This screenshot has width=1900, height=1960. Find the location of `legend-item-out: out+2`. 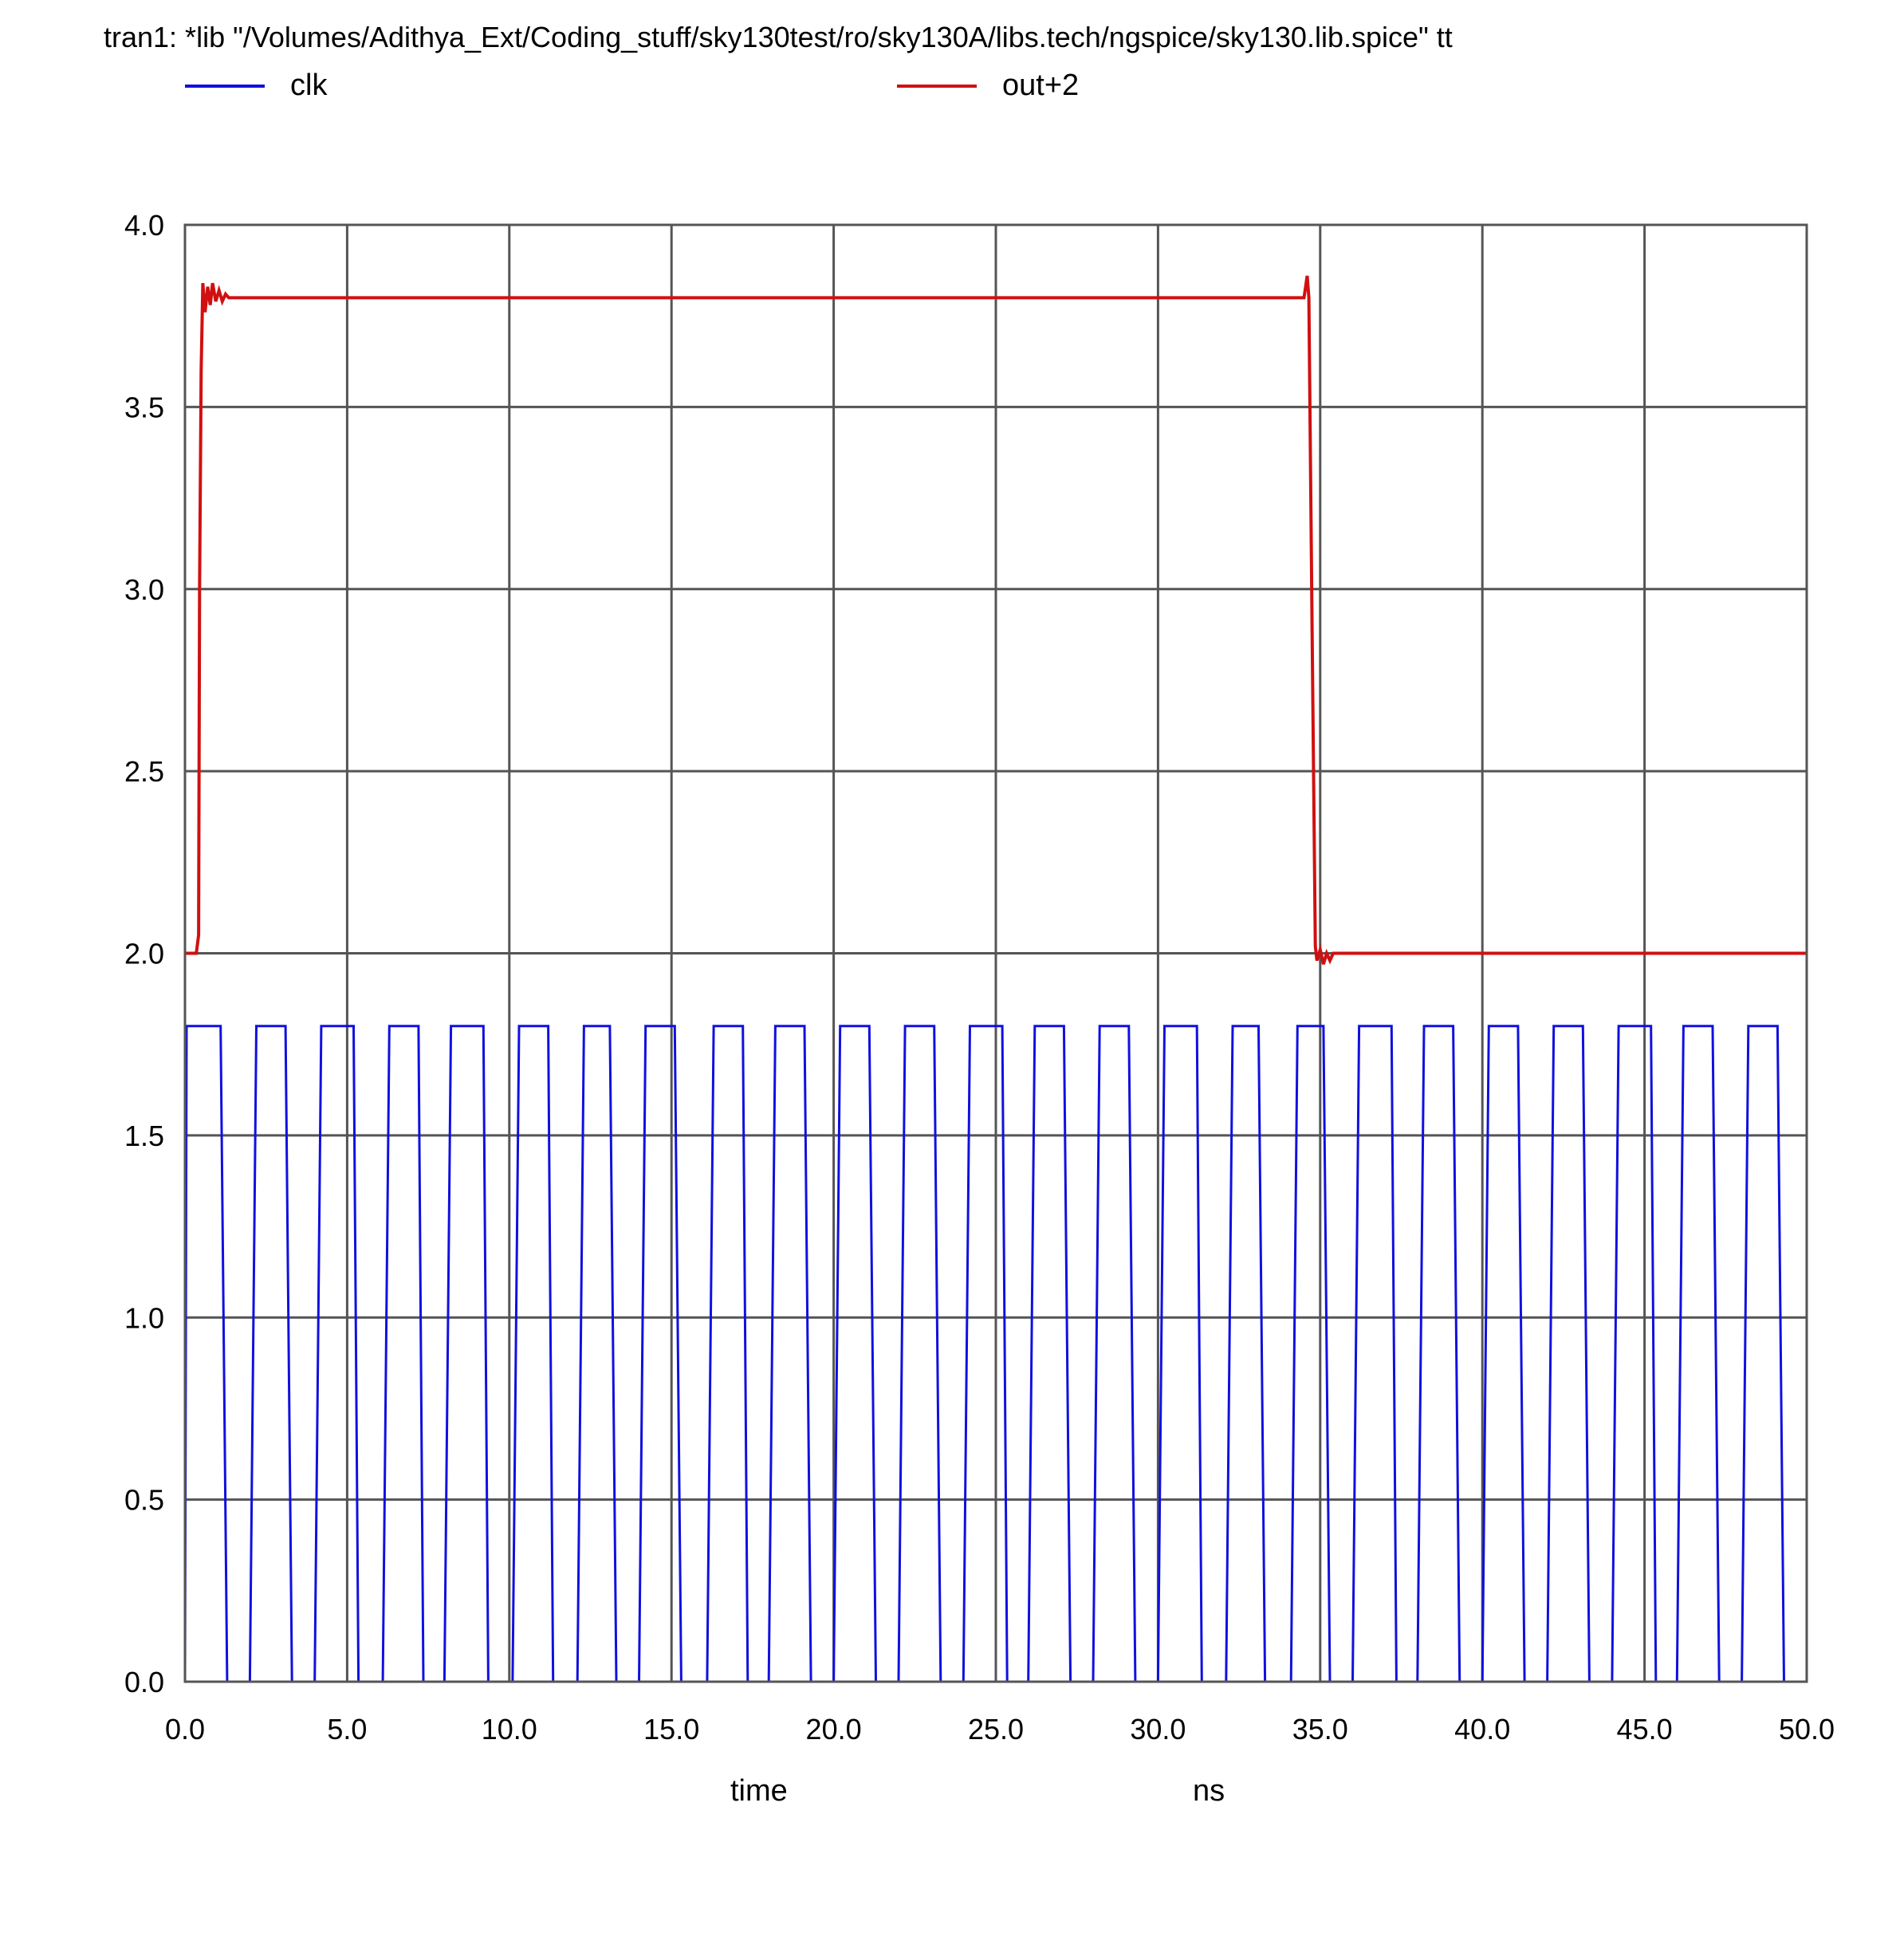

legend-item-out: out+2 is located at coordinates (988, 86).